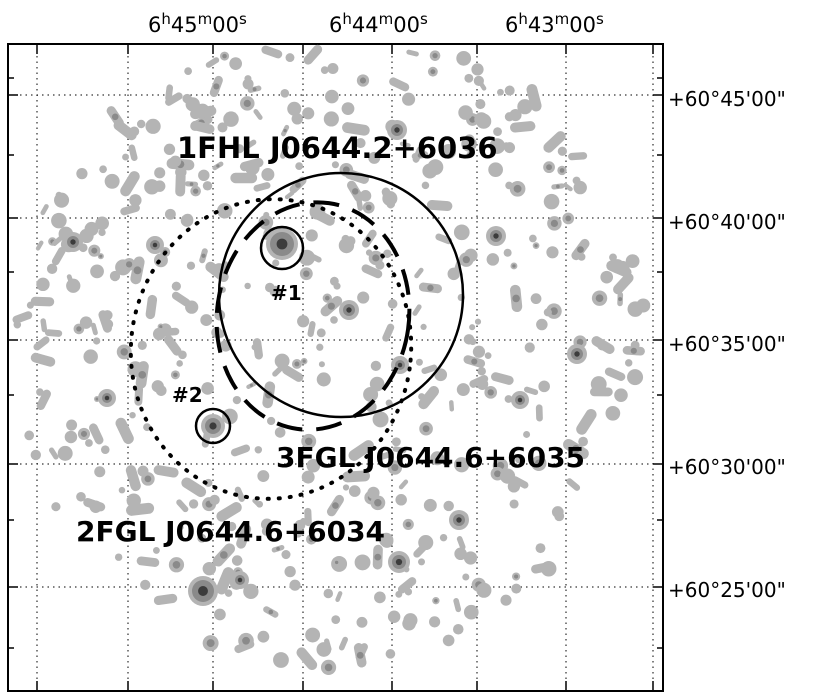  What do you see at coordinates (187, 395) in the screenshot?
I see `candidate-2-label: #2` at bounding box center [187, 395].